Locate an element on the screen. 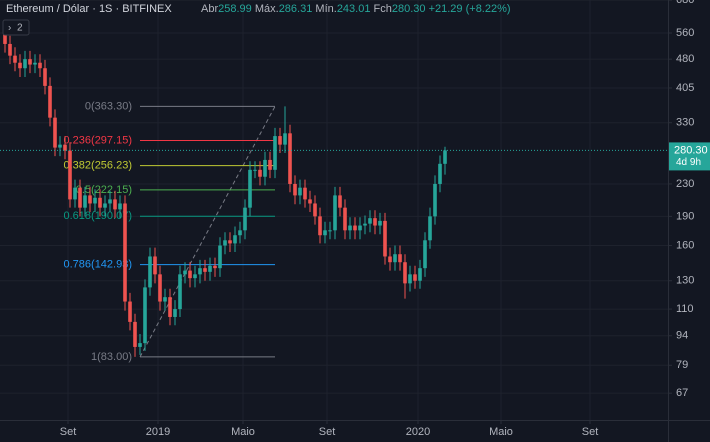  ohlc-value: +21.29 (+8.22%) is located at coordinates (470, 9).